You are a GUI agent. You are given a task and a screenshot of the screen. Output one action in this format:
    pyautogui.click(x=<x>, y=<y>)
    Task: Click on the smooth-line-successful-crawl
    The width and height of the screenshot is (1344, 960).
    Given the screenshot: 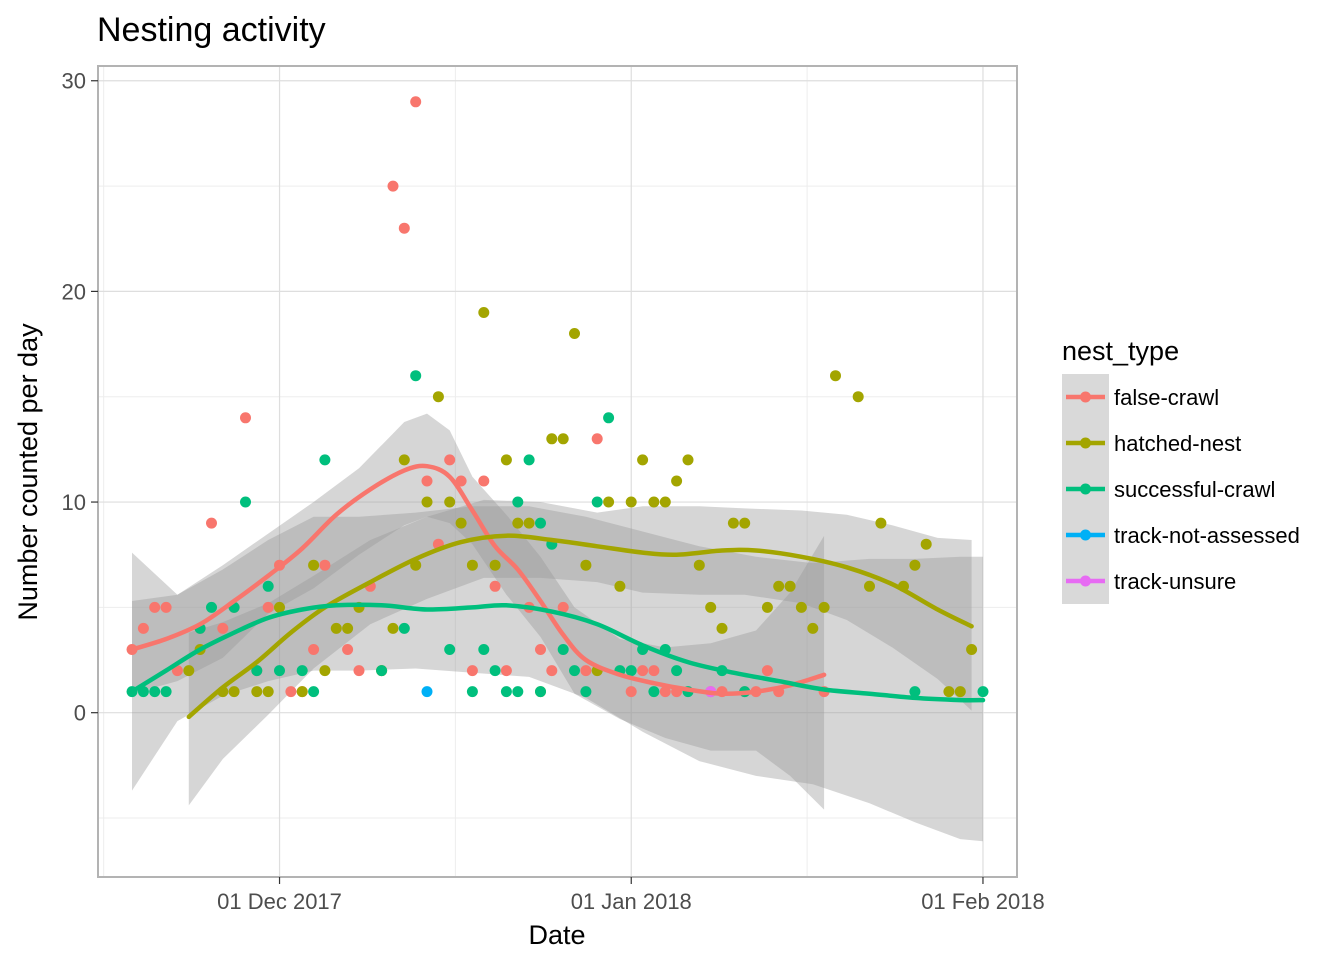 What is the action you would take?
    pyautogui.click(x=557, y=652)
    